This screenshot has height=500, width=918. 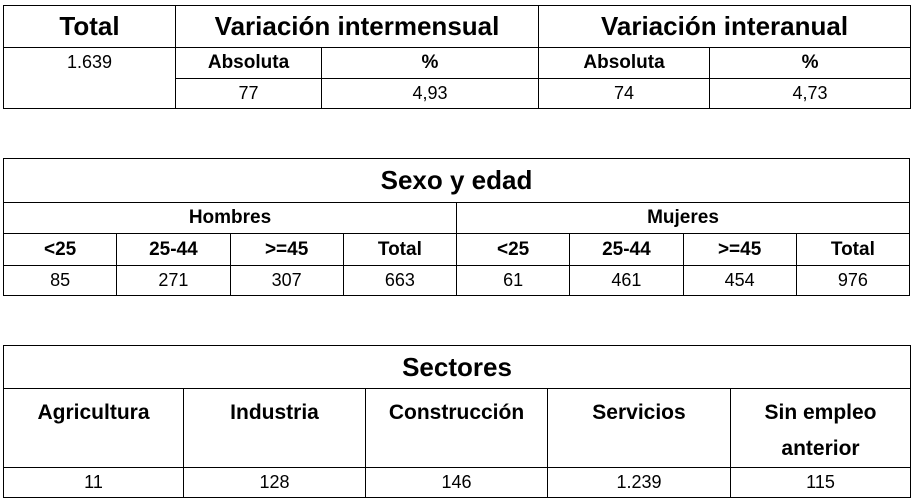 I want to click on value-cell: 11, so click(x=93, y=482).